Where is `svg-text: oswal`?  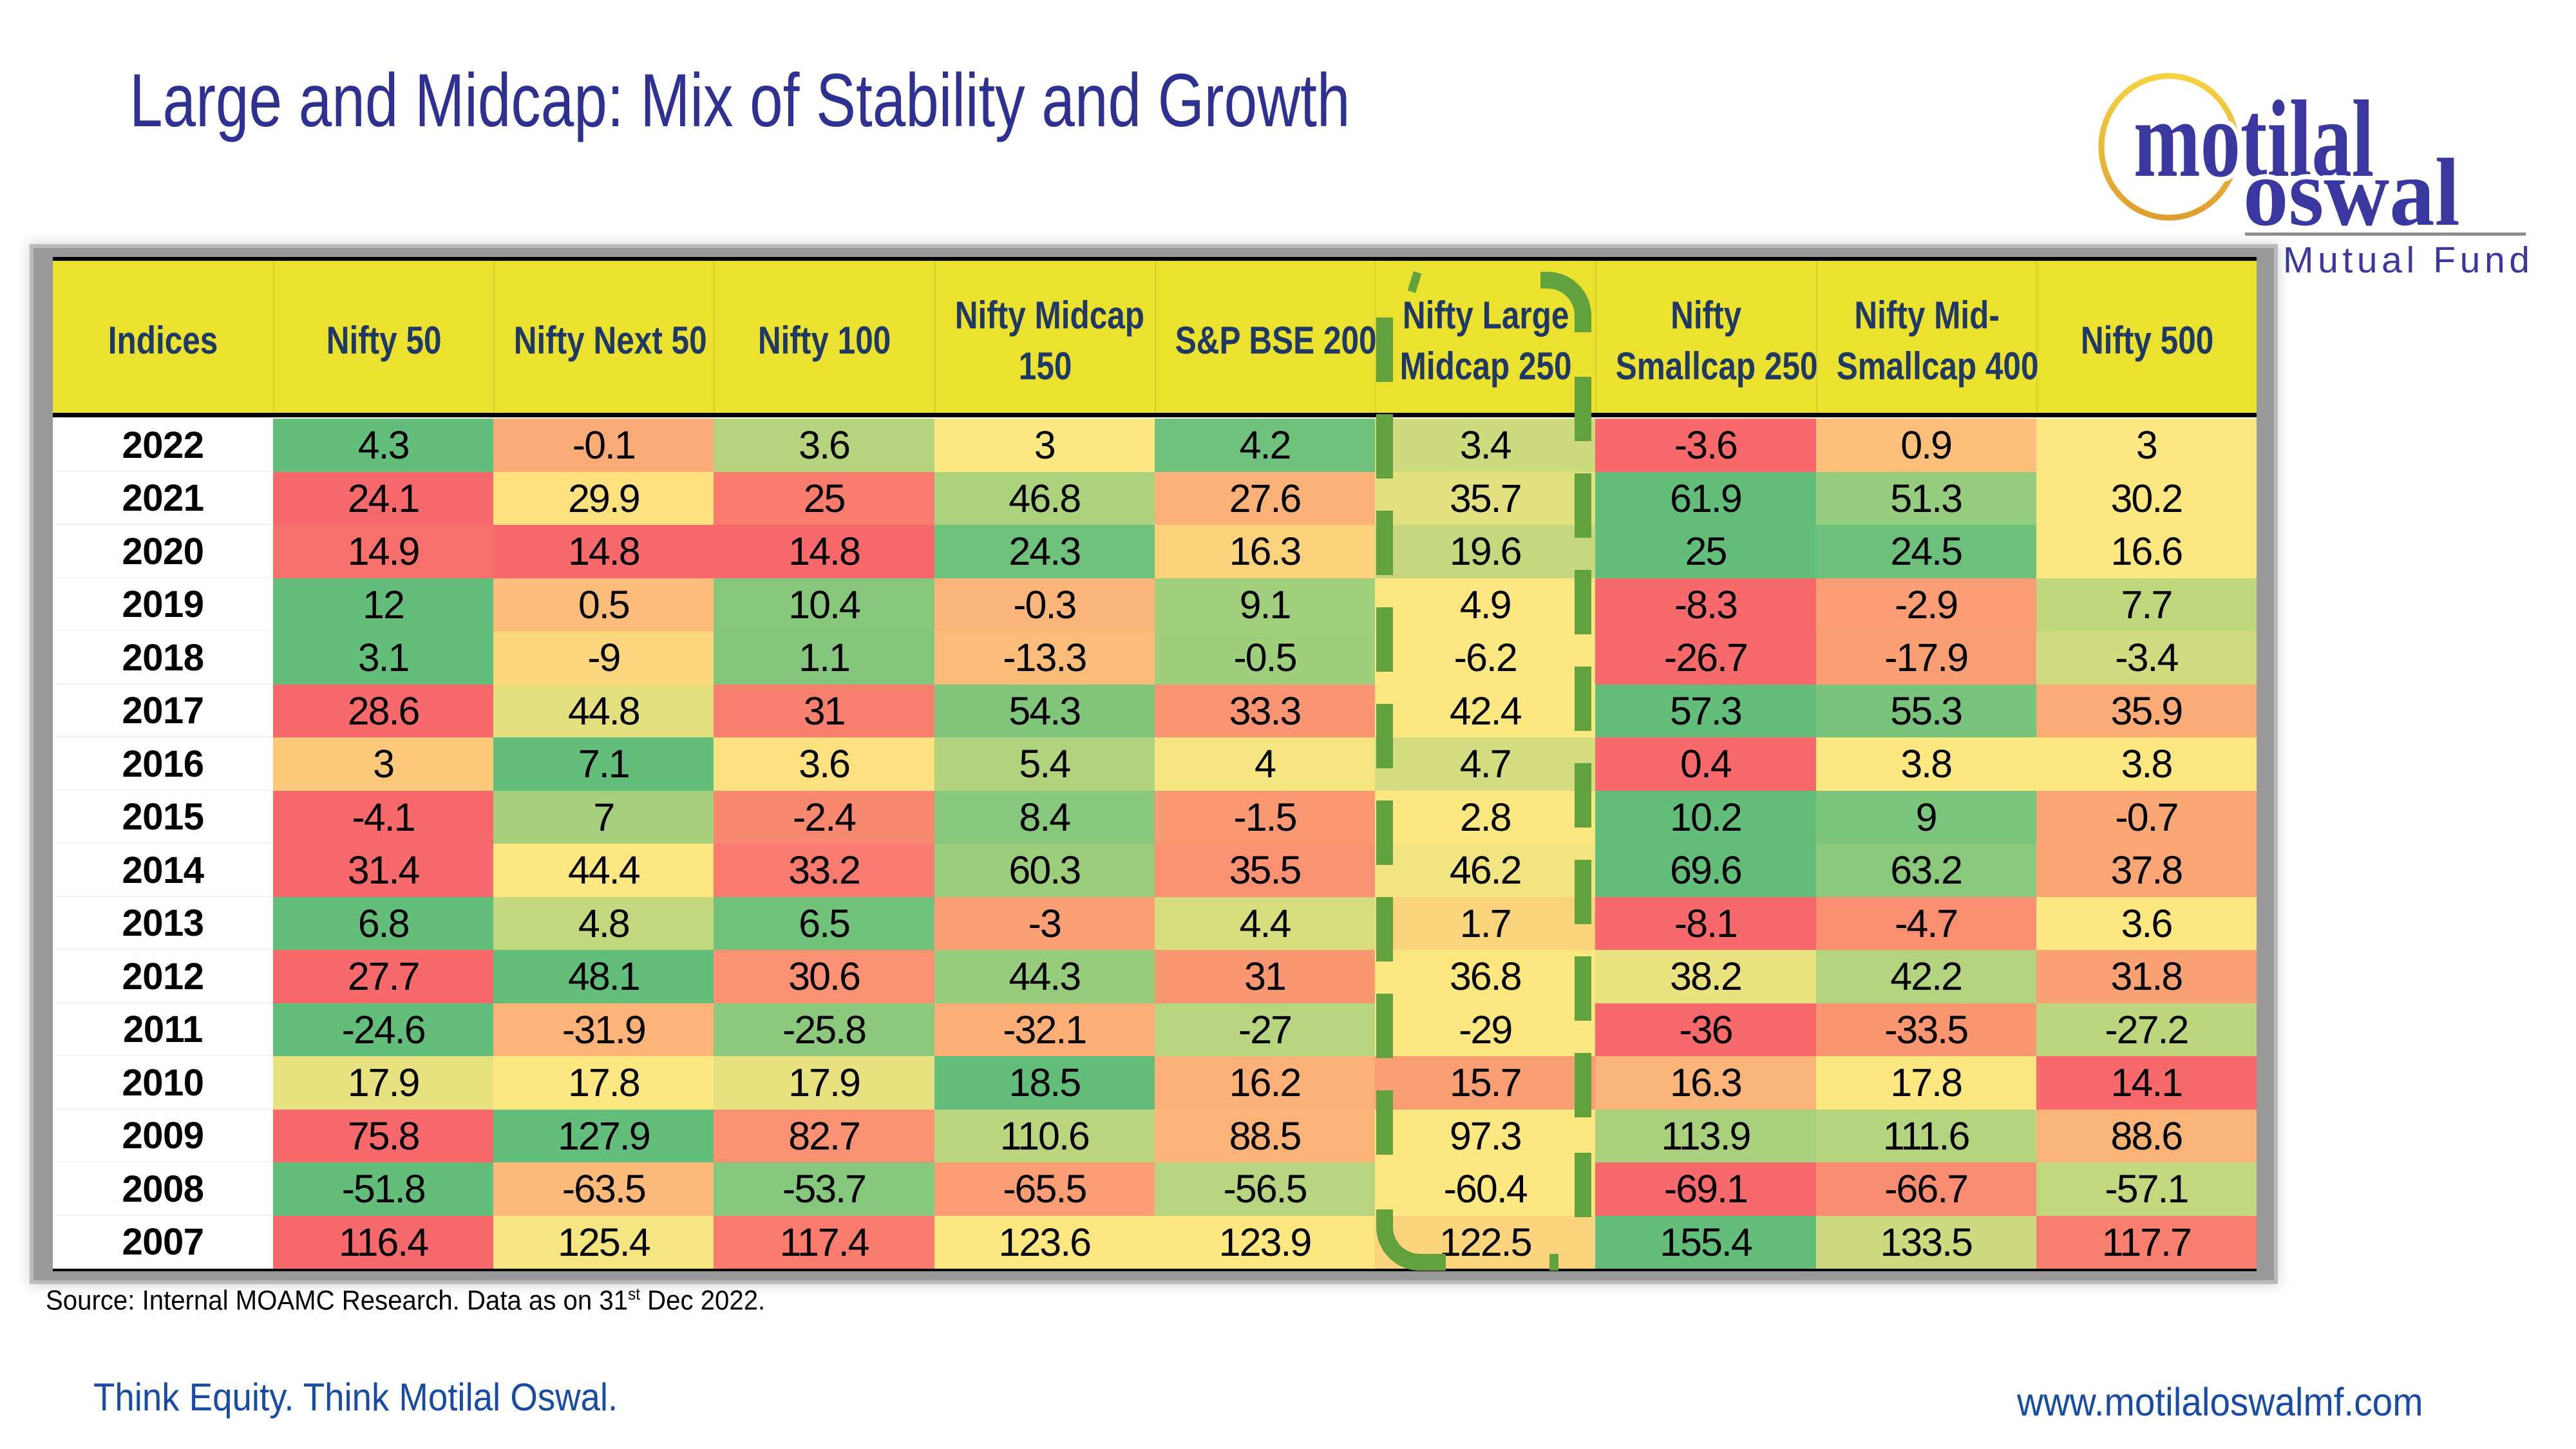 svg-text: oswal is located at coordinates (2351, 192).